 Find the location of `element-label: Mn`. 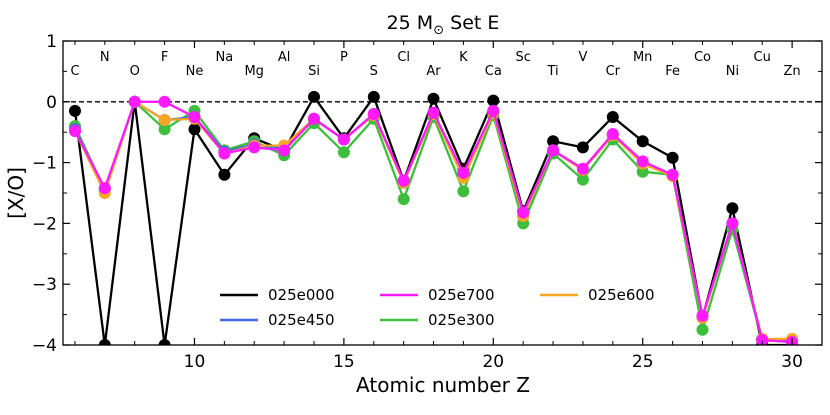

element-label: Mn is located at coordinates (642, 57).